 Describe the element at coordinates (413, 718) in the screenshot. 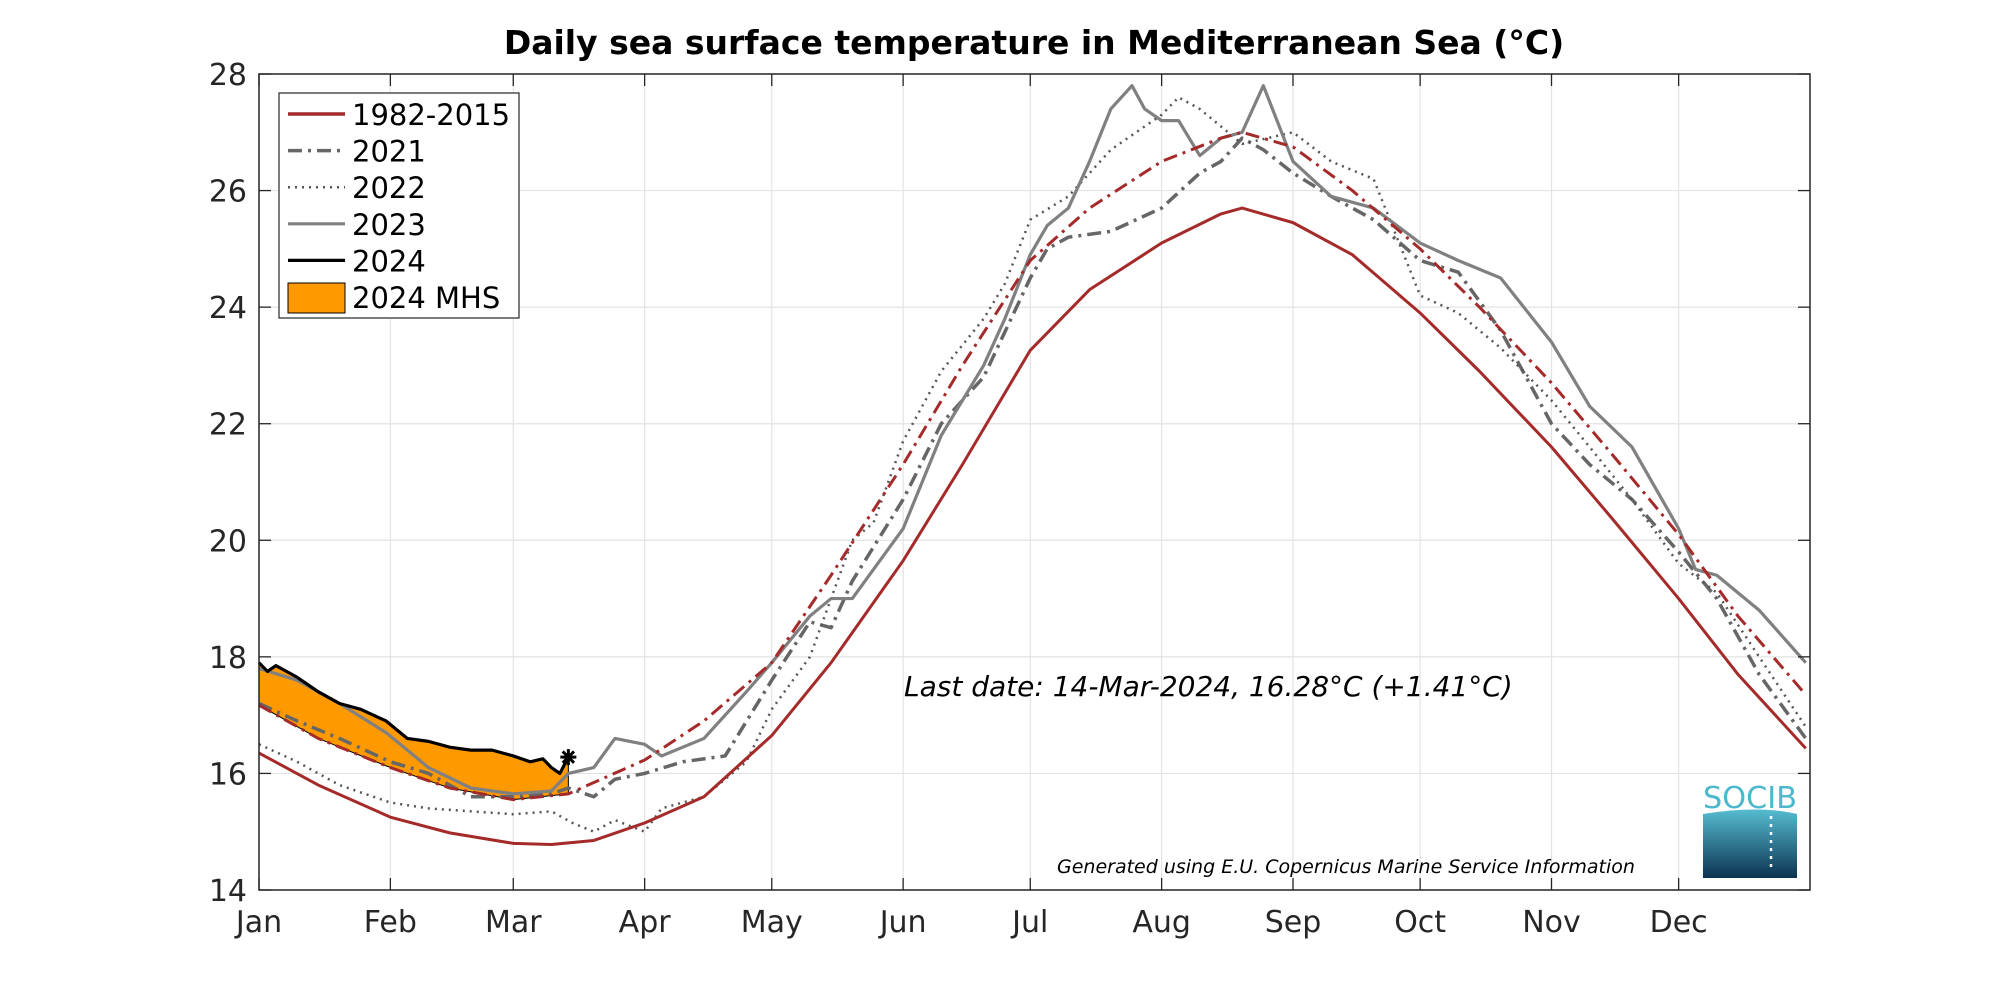

I see `series-line-2024` at that location.